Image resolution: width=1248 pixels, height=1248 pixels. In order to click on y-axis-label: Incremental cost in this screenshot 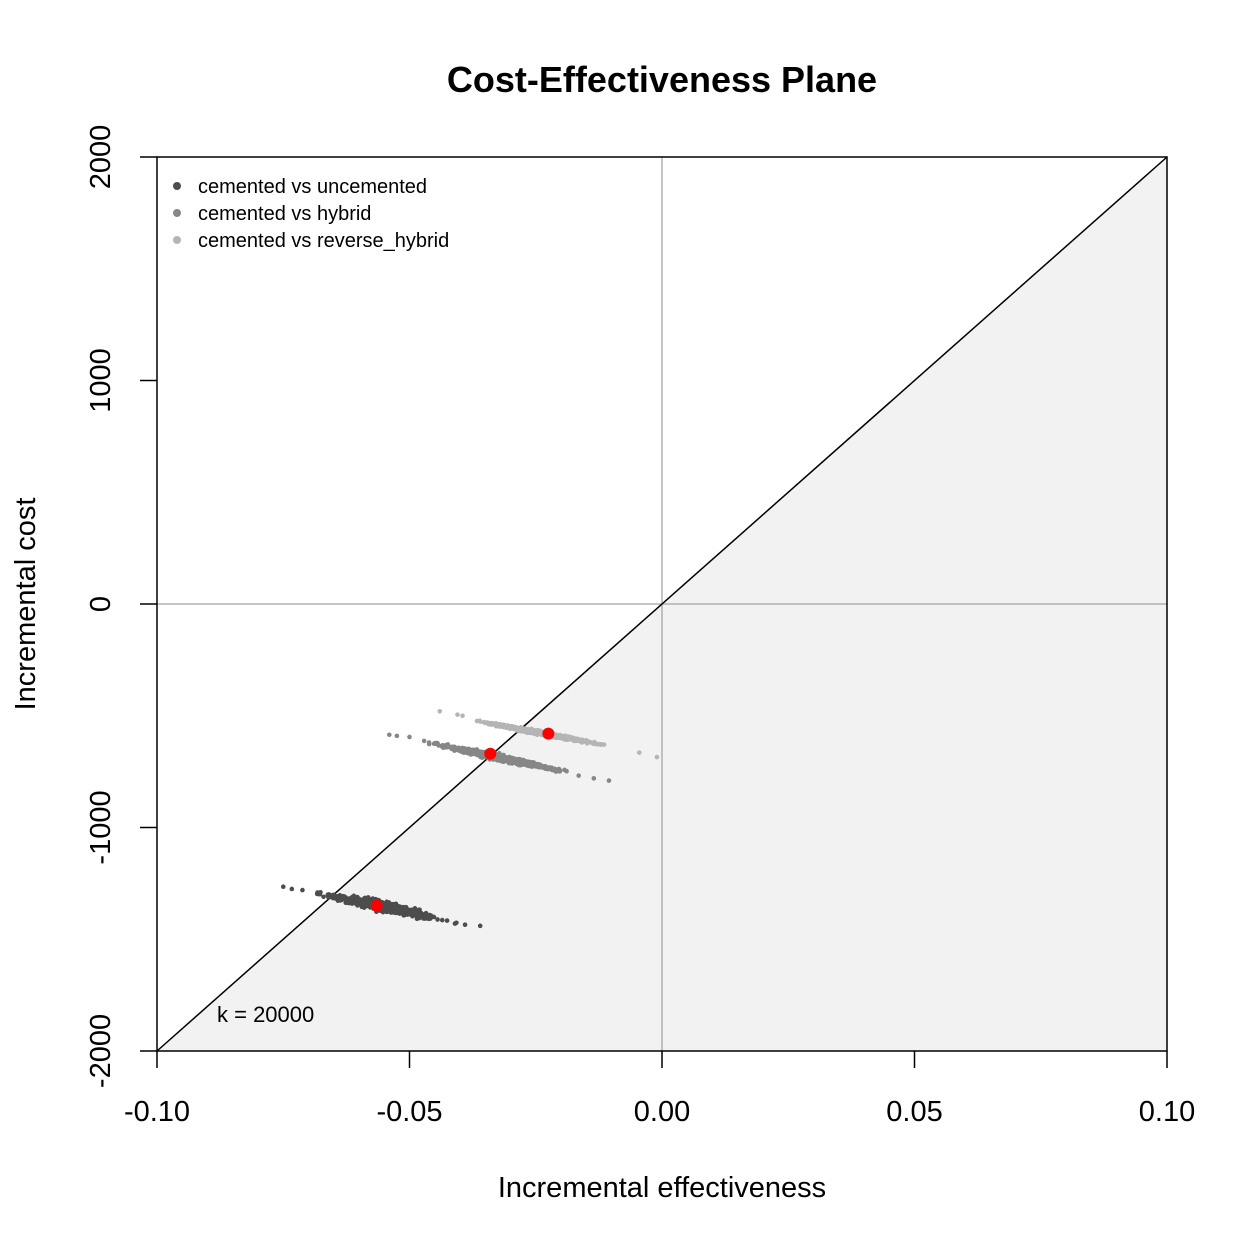, I will do `click(26, 604)`.